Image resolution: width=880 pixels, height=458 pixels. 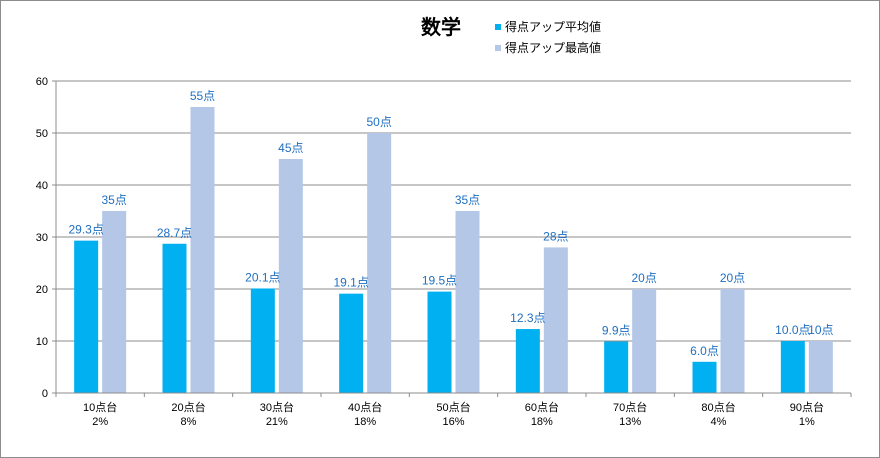 What do you see at coordinates (630, 407) in the screenshot?
I see `x-tick-label: 70点台` at bounding box center [630, 407].